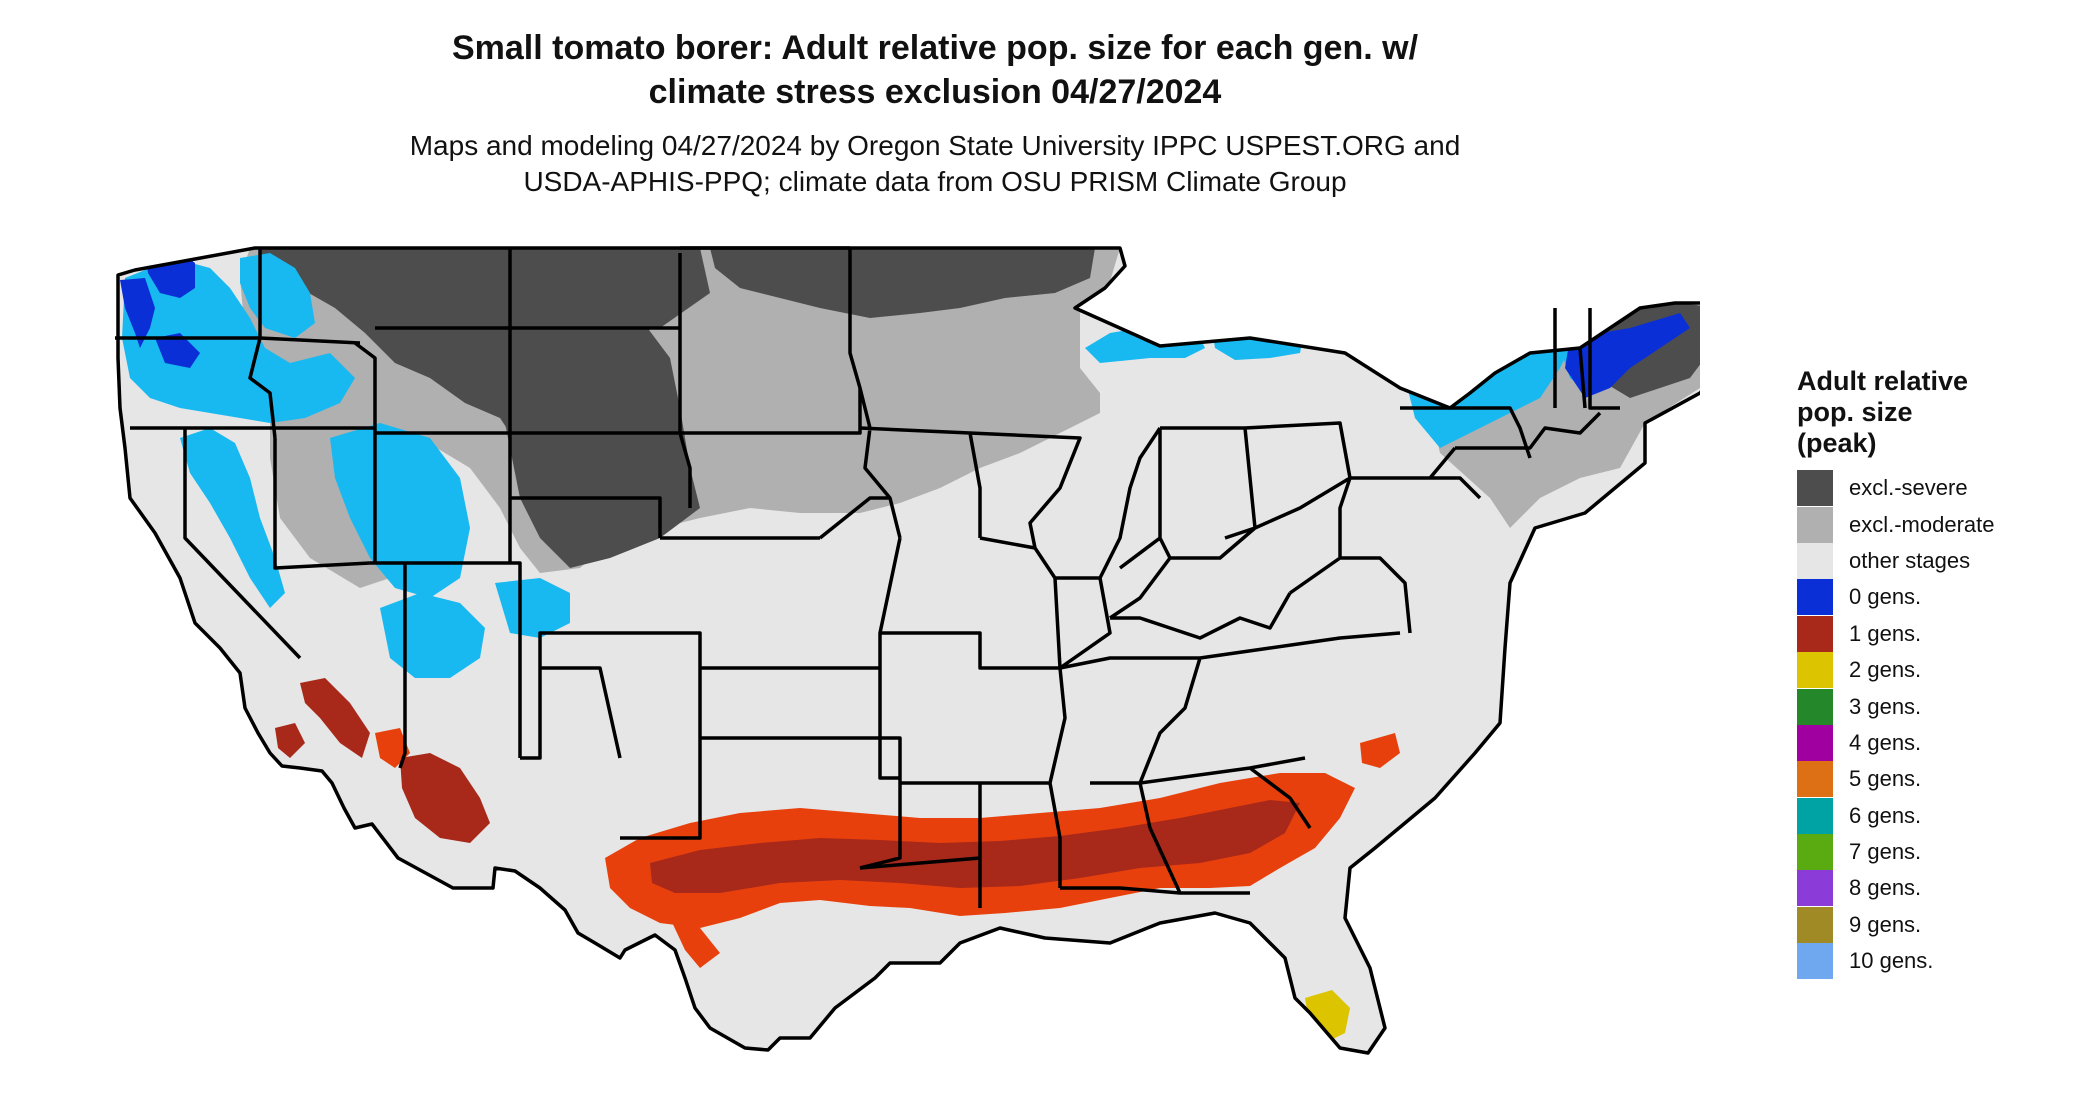 Image resolution: width=2100 pixels, height=1116 pixels. What do you see at coordinates (232, 518) in the screenshot?
I see `zone-blue-sierra-great-basin` at bounding box center [232, 518].